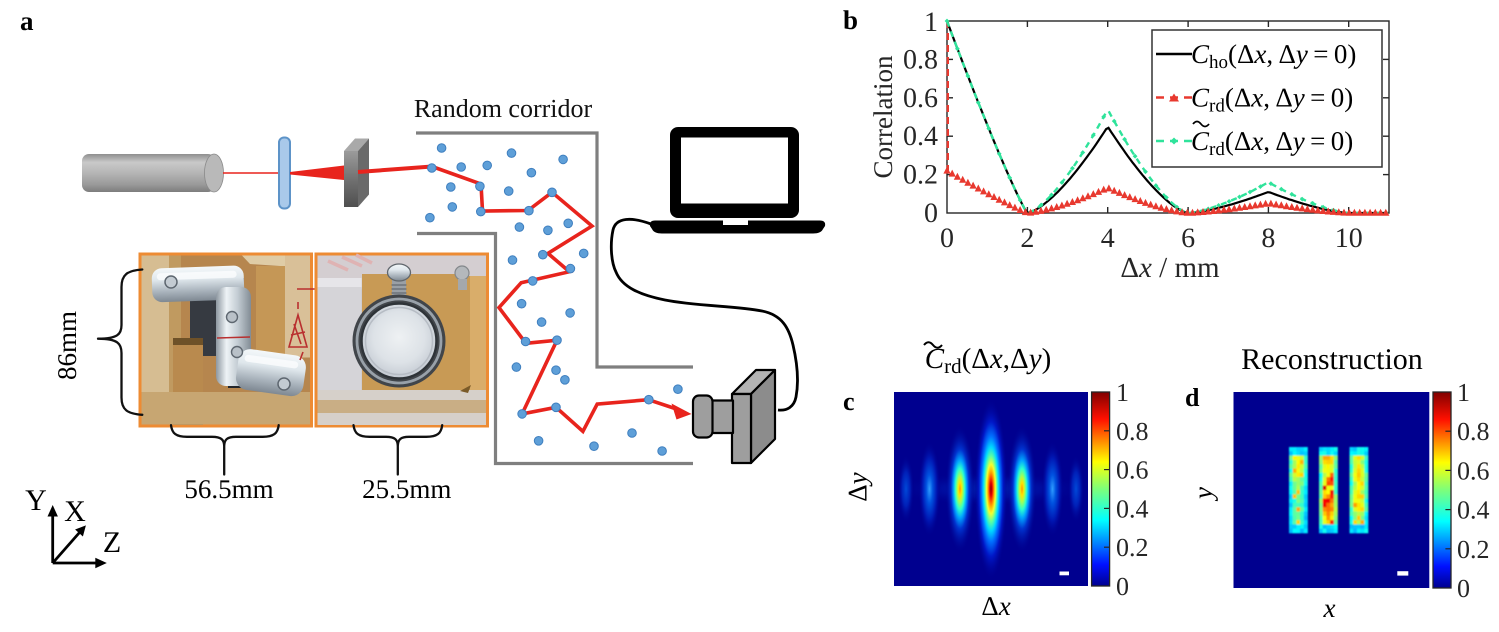  Describe the element at coordinates (988, 360) in the screenshot. I see `svg-text: Crd(Δx,Δy)` at that location.